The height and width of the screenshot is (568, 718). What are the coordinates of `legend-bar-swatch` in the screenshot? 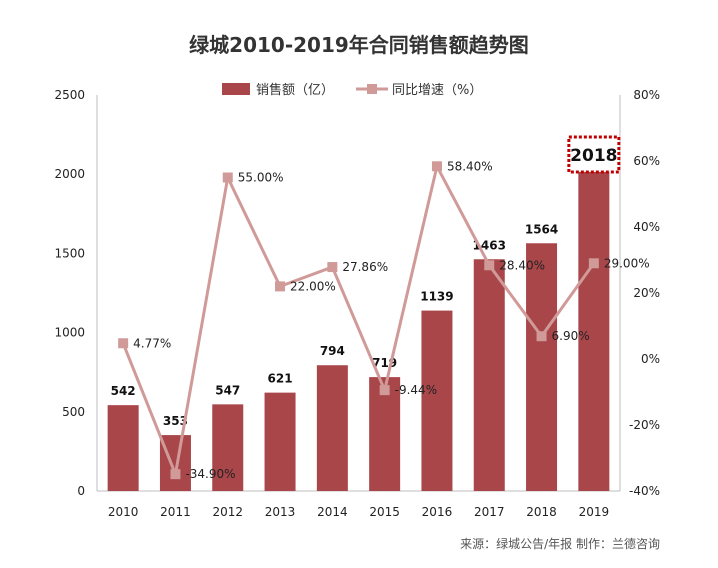 It's located at (236, 89).